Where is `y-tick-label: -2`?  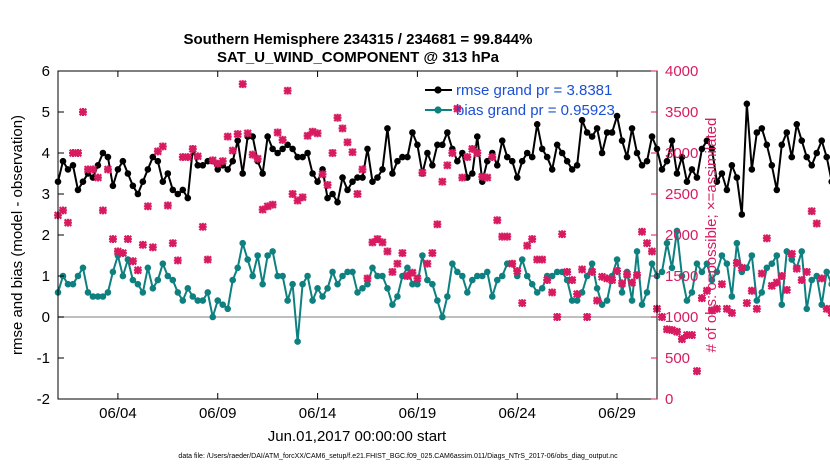 y-tick-label: -2 is located at coordinates (43, 399).